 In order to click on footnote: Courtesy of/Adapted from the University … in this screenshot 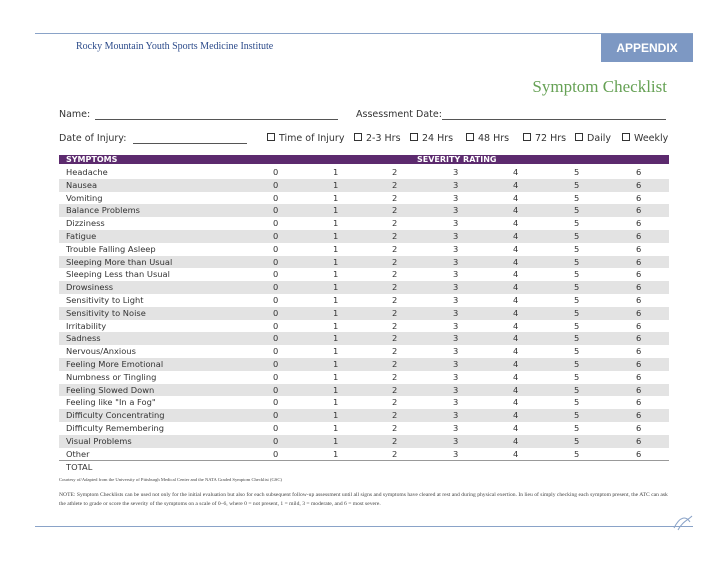, I will do `click(170, 479)`.